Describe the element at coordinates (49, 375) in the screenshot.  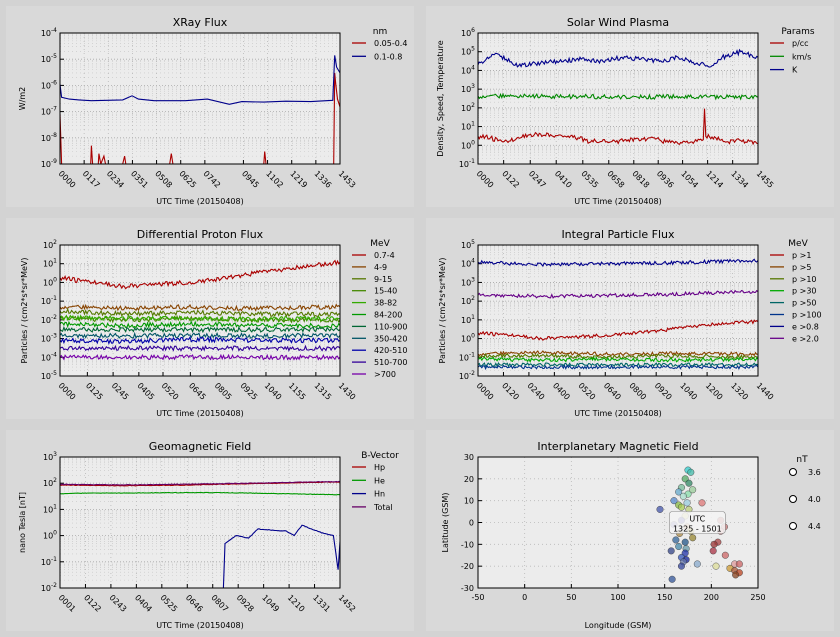
I see `dpf-ytick-label: 10⁻⁵` at that location.